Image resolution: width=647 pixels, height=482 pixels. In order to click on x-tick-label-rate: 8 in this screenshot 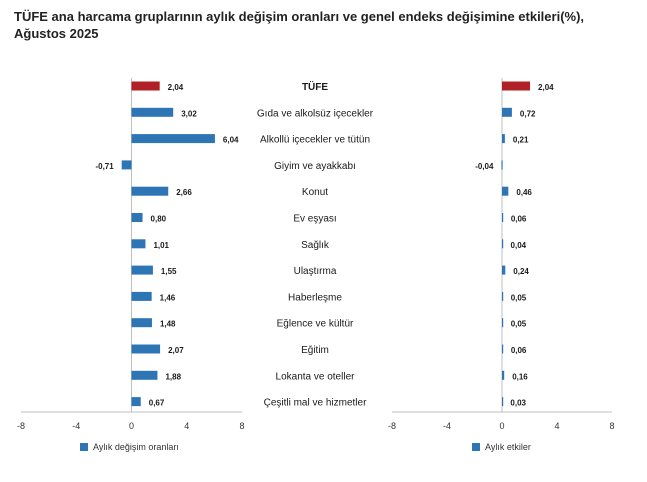, I will do `click(241, 426)`.